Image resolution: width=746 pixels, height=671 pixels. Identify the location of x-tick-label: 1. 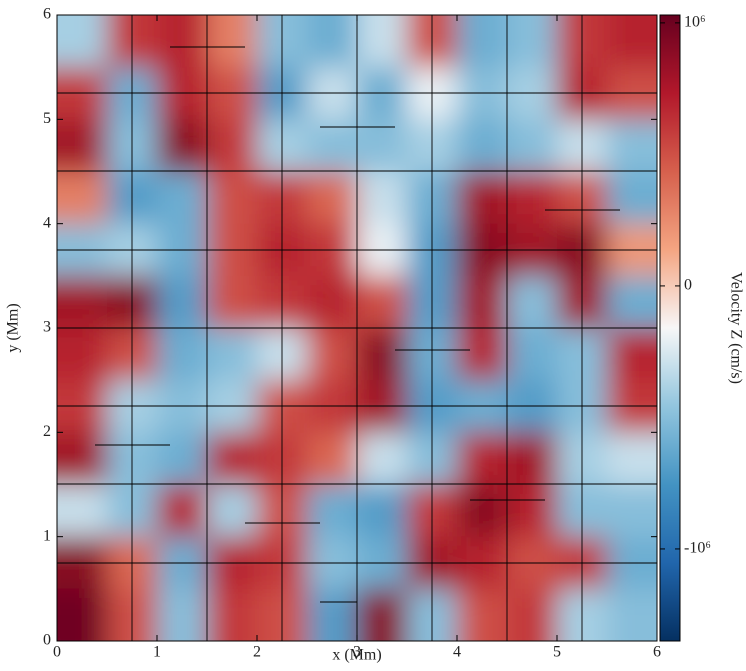
(157, 652).